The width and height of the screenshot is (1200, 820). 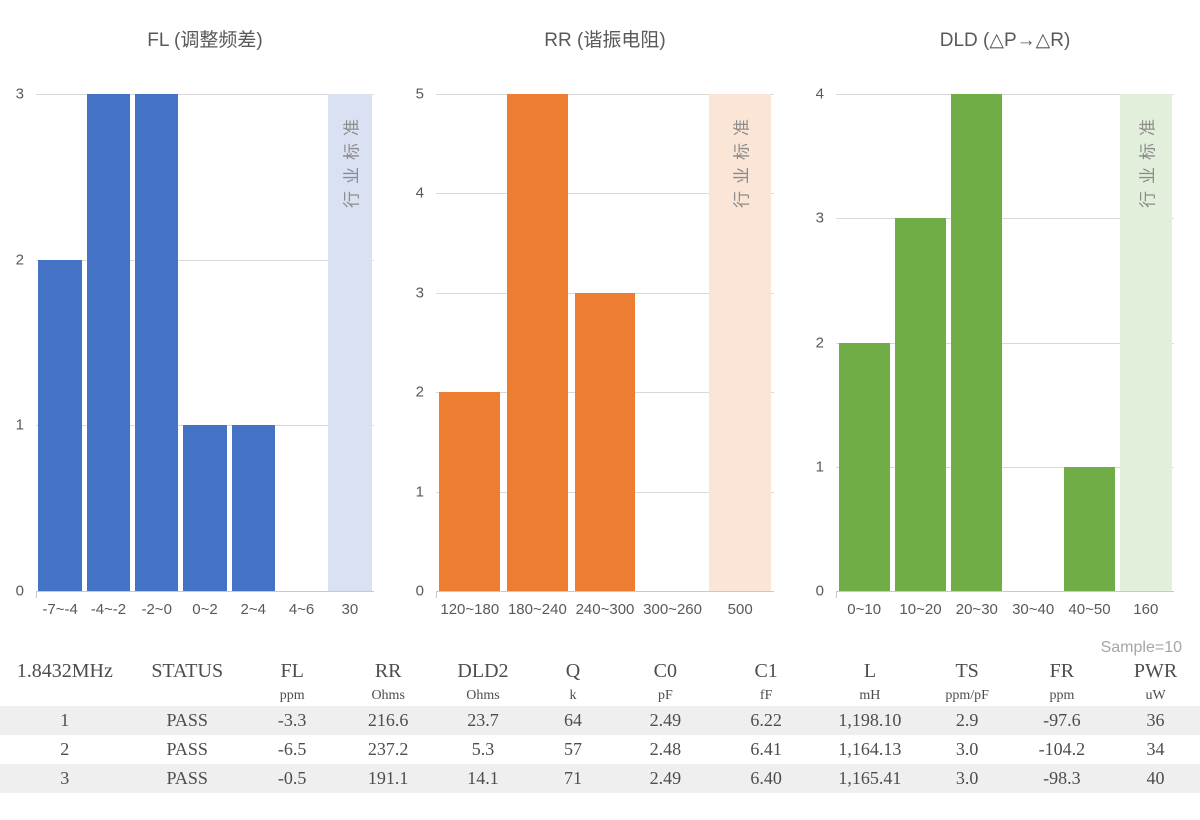 What do you see at coordinates (301, 609) in the screenshot?
I see `x-tick-label: 4~6` at bounding box center [301, 609].